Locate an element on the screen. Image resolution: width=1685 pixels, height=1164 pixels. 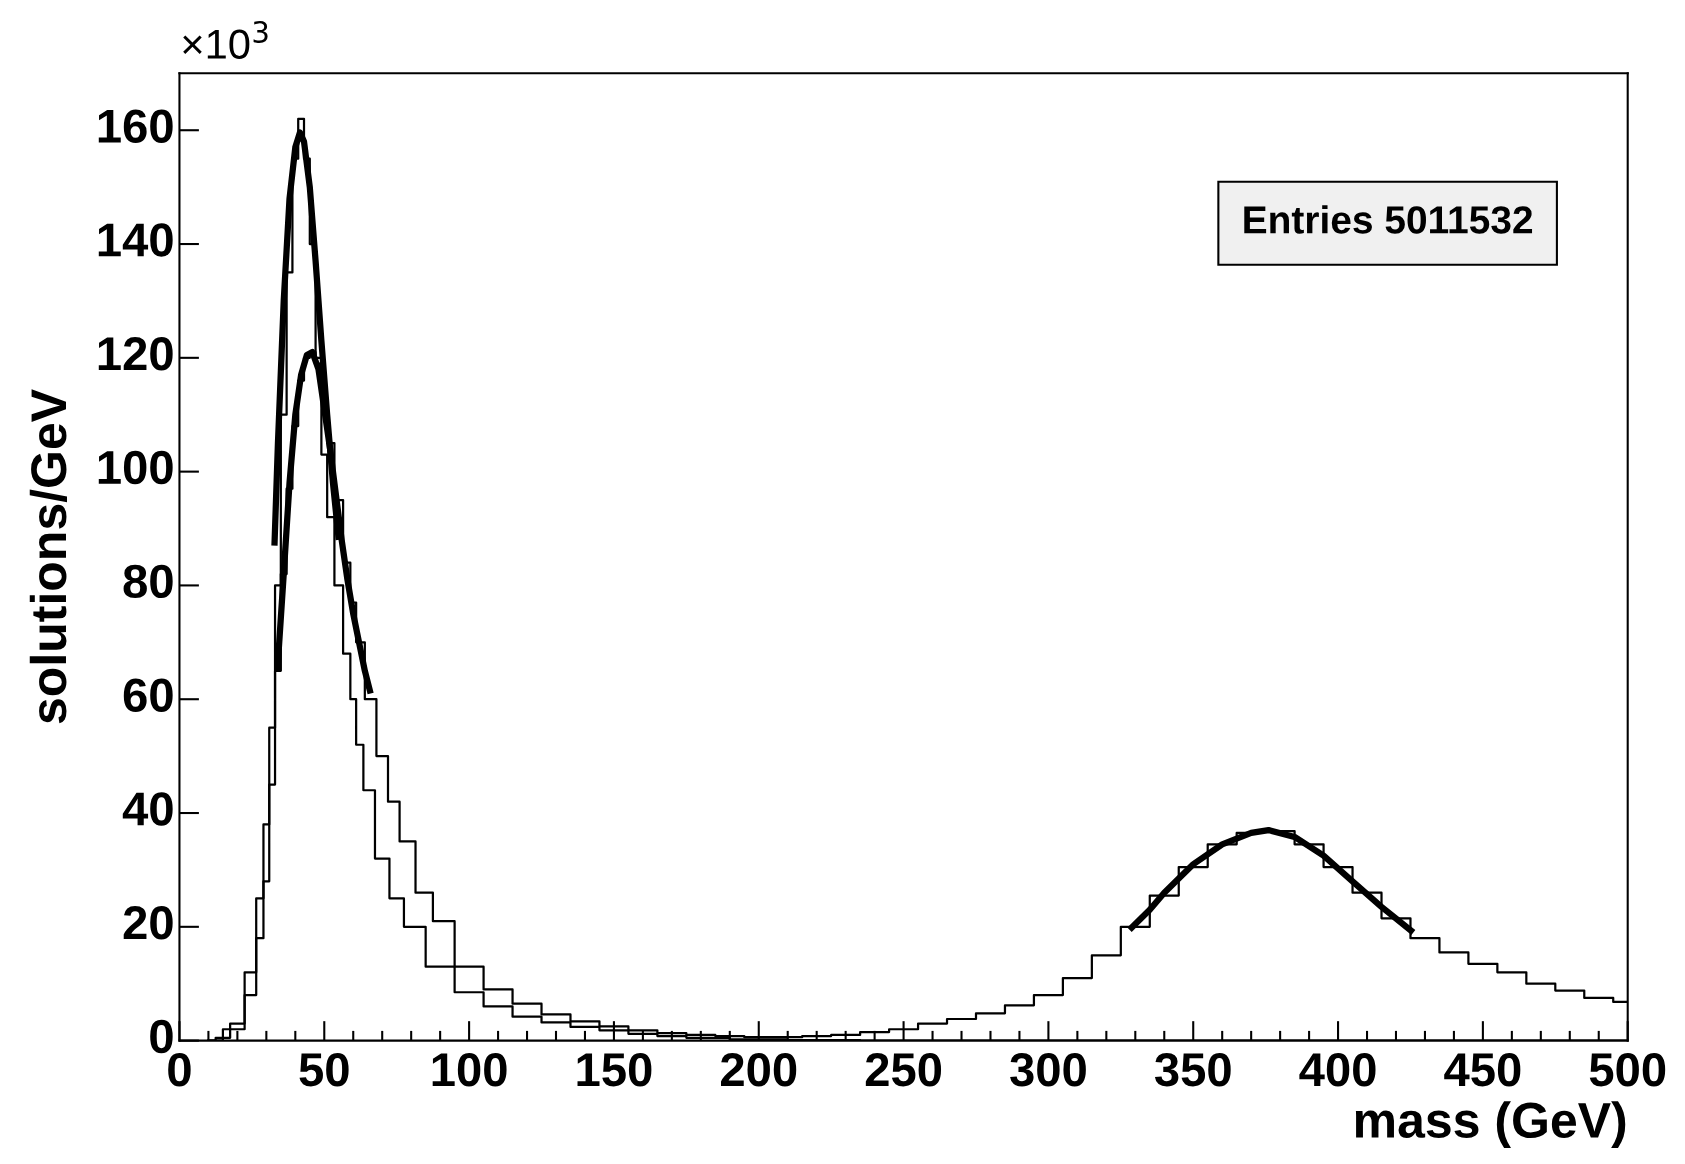
y-tick-label: 140 is located at coordinates (135, 240).